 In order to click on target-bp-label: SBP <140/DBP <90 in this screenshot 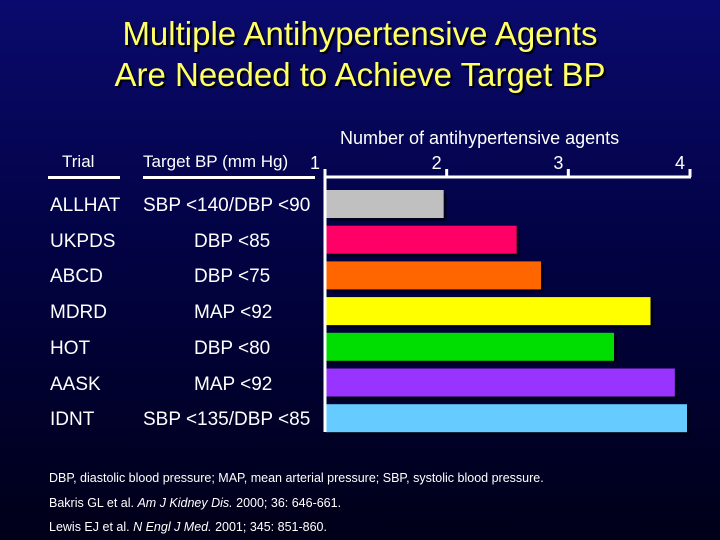, I will do `click(227, 205)`.